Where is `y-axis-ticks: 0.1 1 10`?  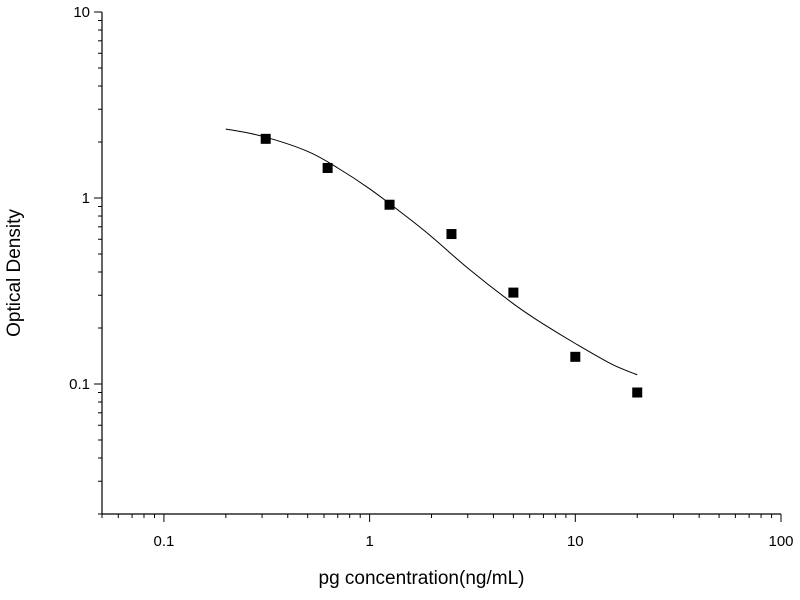
y-axis-ticks: 0.1 1 10 is located at coordinates (85, 259).